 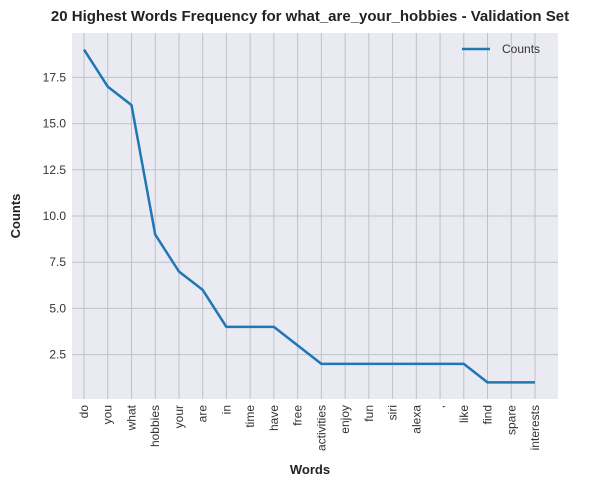 What do you see at coordinates (393, 412) in the screenshot?
I see `x-tick-label: siri` at bounding box center [393, 412].